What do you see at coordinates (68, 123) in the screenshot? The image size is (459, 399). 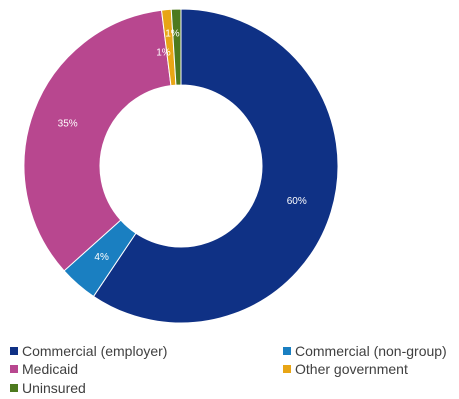 I see `data-label-medicaid: 35%` at bounding box center [68, 123].